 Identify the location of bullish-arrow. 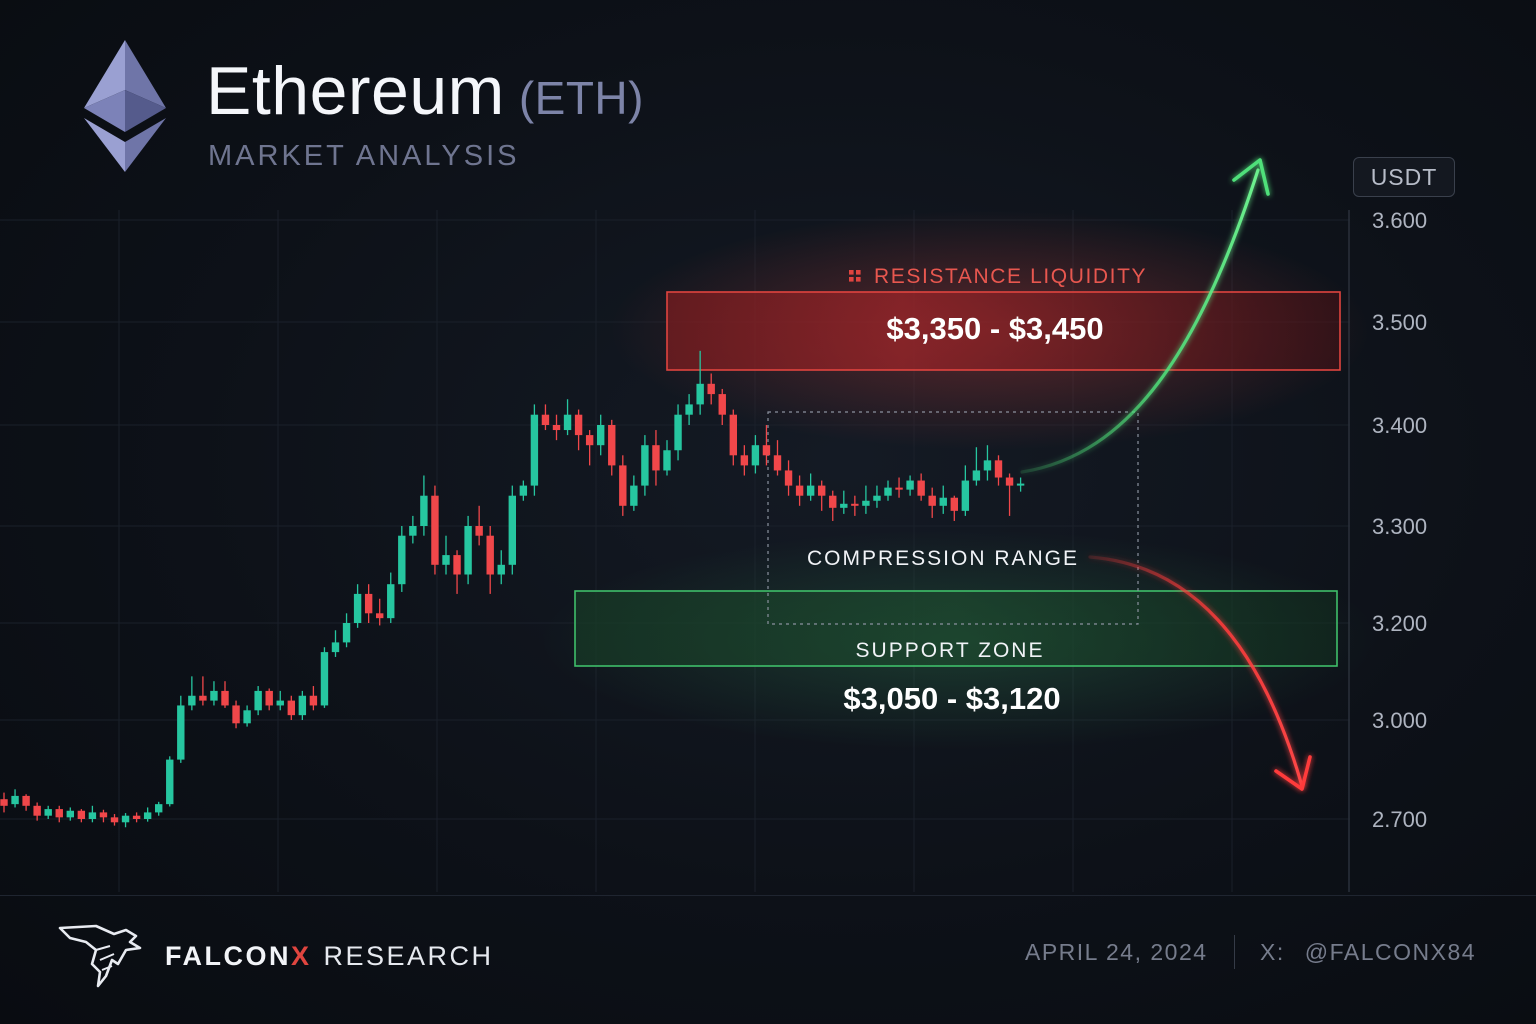
(1140, 321).